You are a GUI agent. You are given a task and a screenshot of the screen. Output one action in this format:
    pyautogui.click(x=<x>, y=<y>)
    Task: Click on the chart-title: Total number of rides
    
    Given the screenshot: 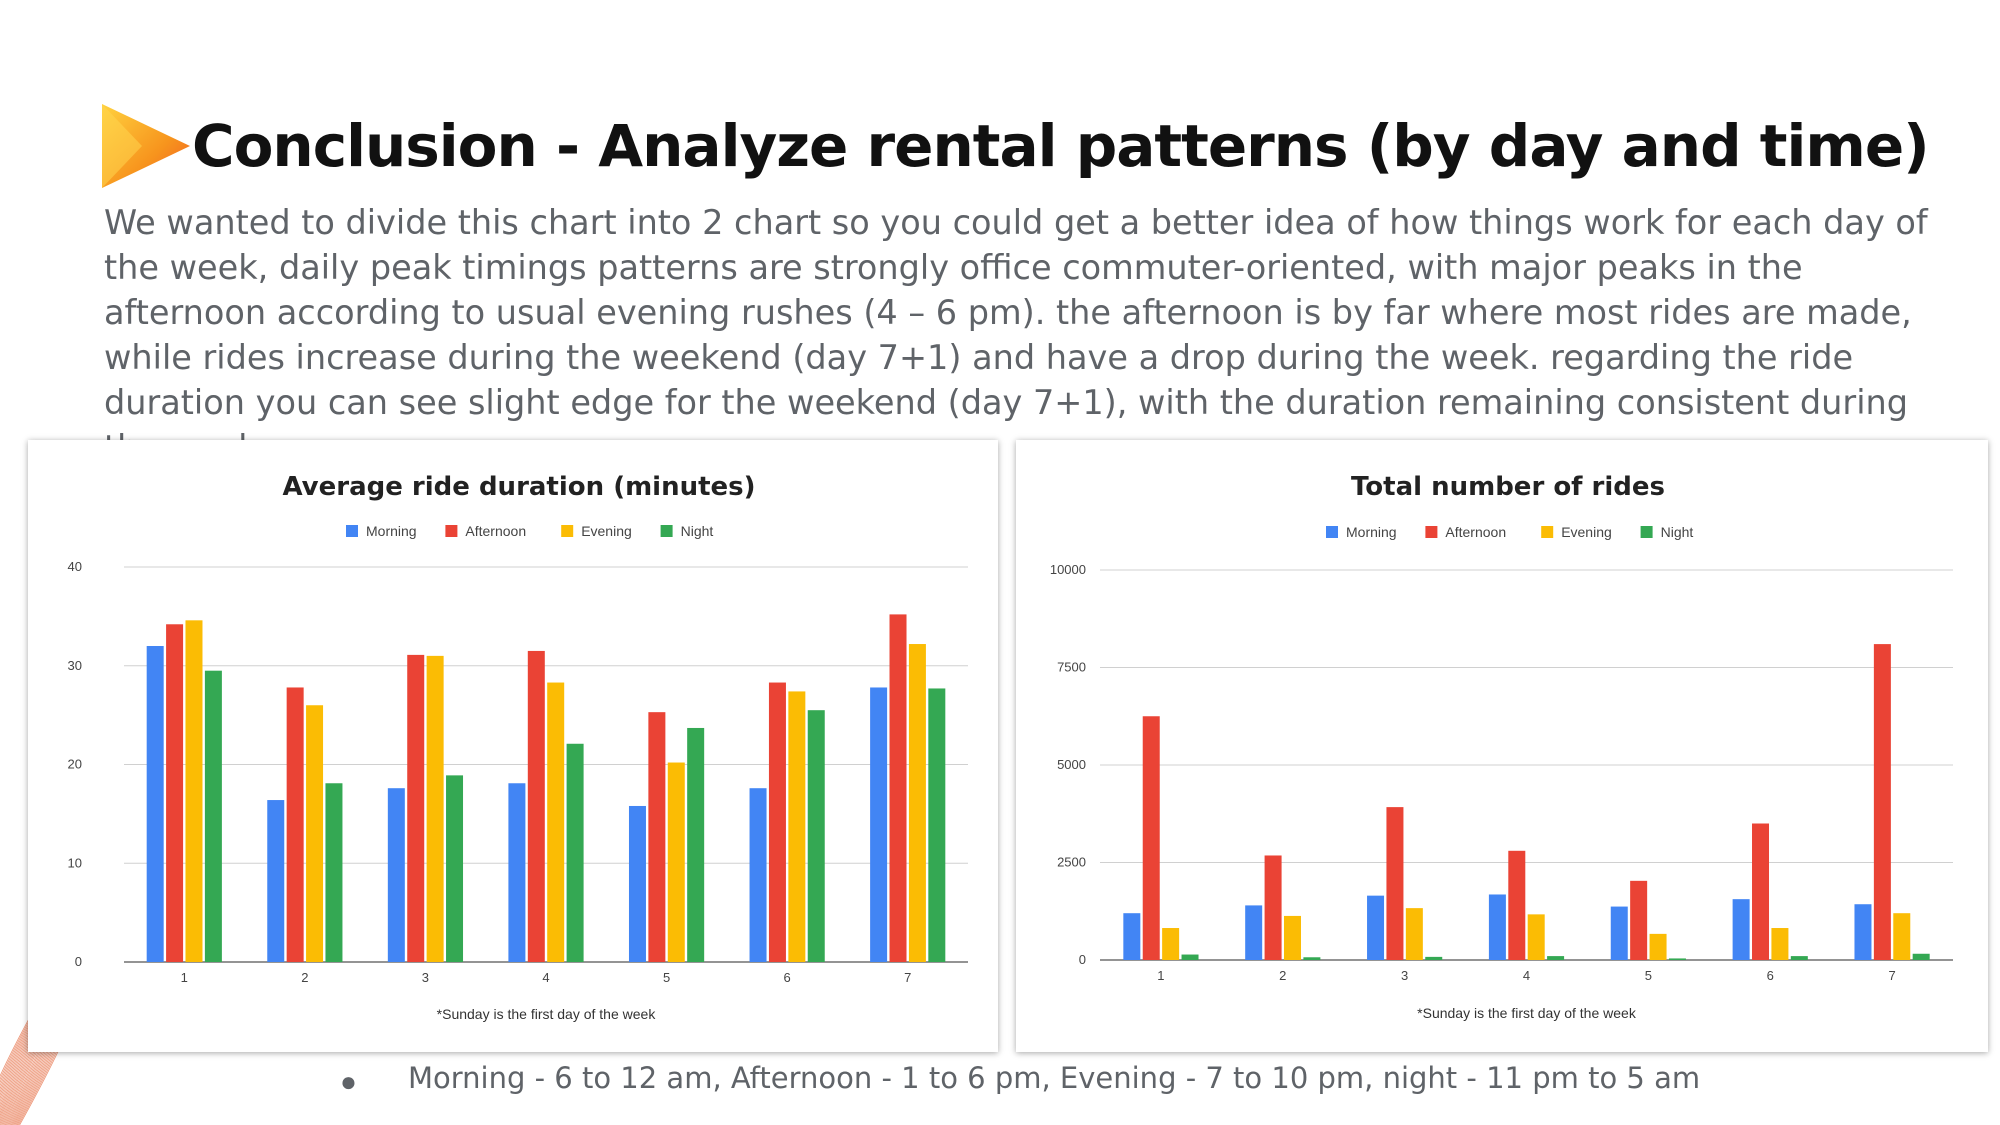 What is the action you would take?
    pyautogui.click(x=1508, y=487)
    